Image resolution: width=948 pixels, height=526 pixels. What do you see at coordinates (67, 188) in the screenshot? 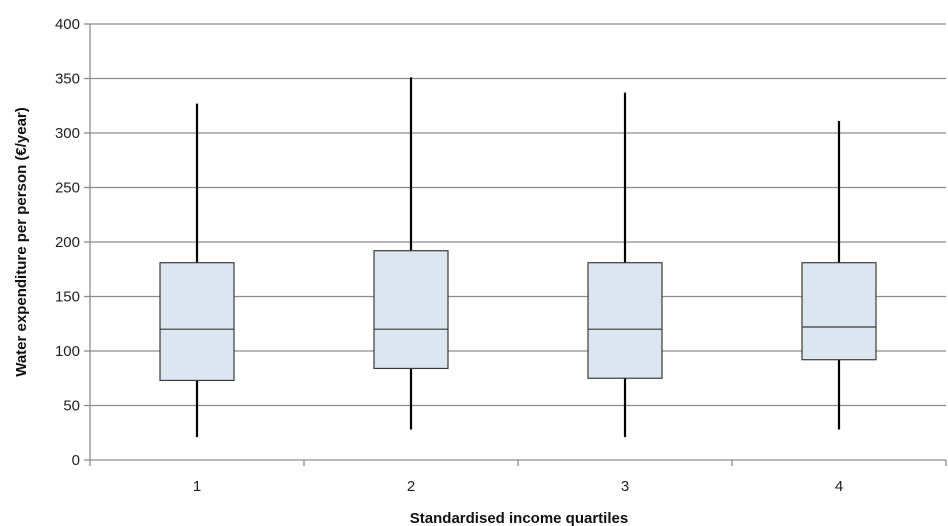
I see `y-tick-label: 250` at bounding box center [67, 188].